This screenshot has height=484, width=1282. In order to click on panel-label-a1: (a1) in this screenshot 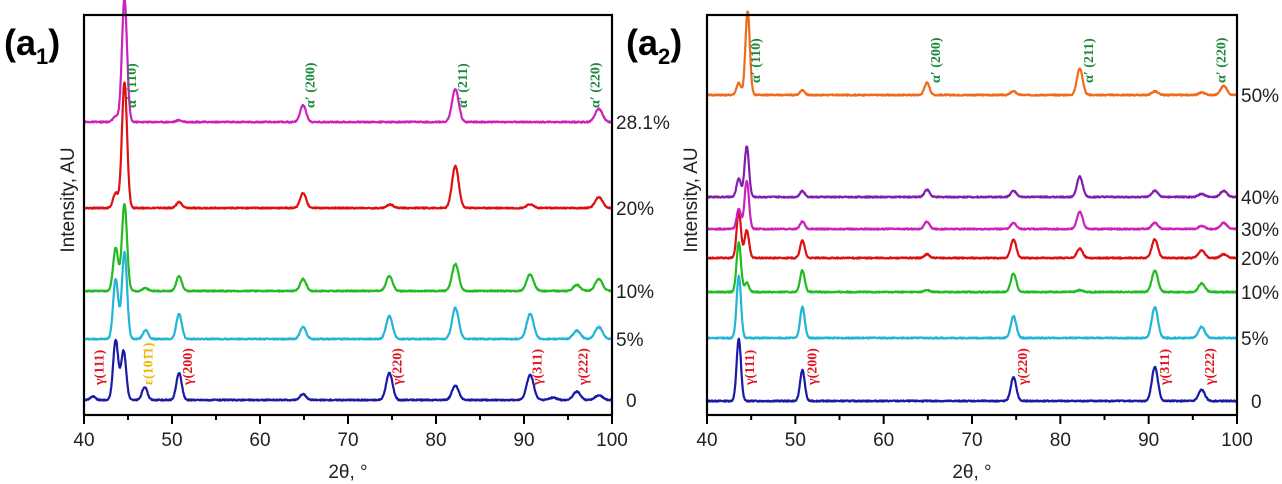, I will do `click(32, 45)`.